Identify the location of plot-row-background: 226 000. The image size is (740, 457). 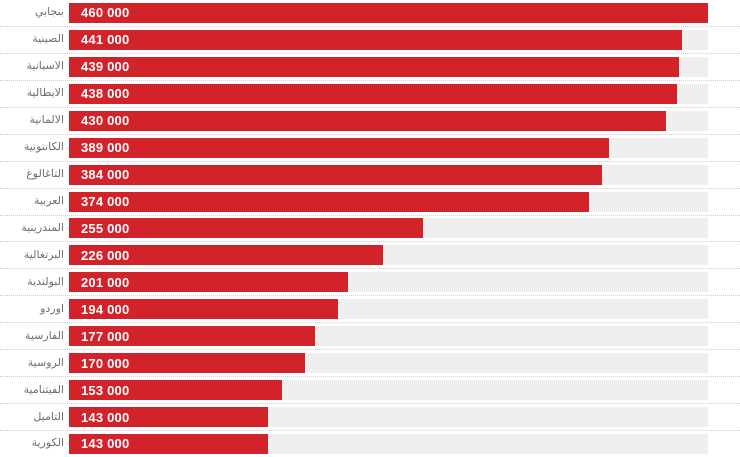
(388, 255).